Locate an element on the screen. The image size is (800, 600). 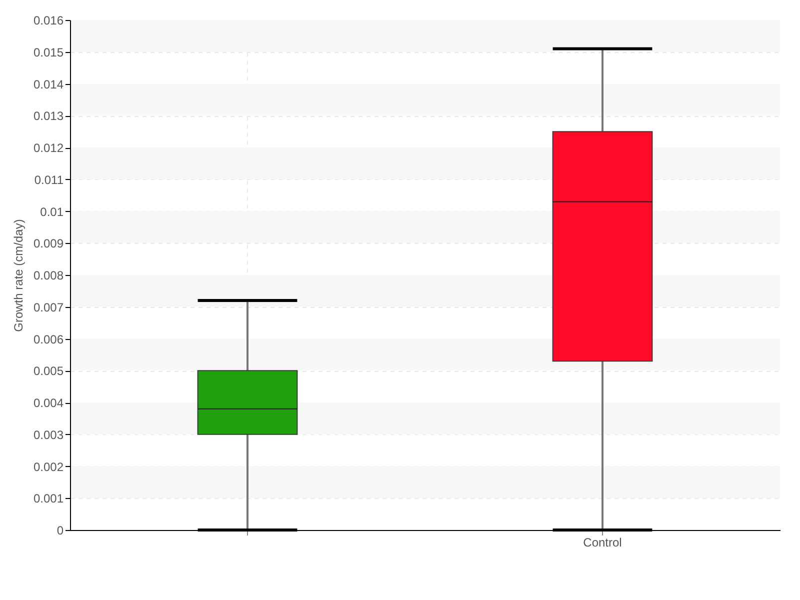
y-tick-label: 0.008 is located at coordinates (48, 275).